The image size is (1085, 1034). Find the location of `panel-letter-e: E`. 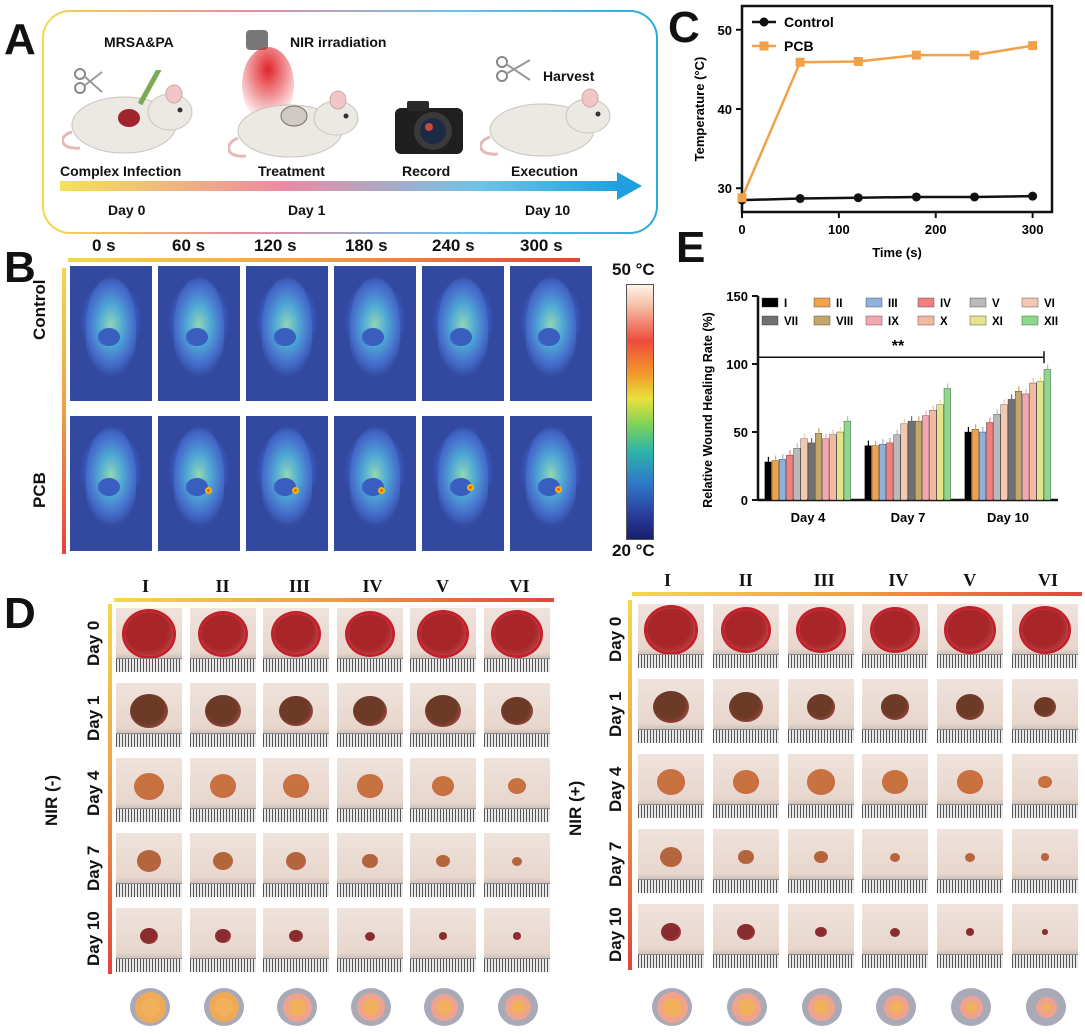

panel-letter-e: E is located at coordinates (691, 247).